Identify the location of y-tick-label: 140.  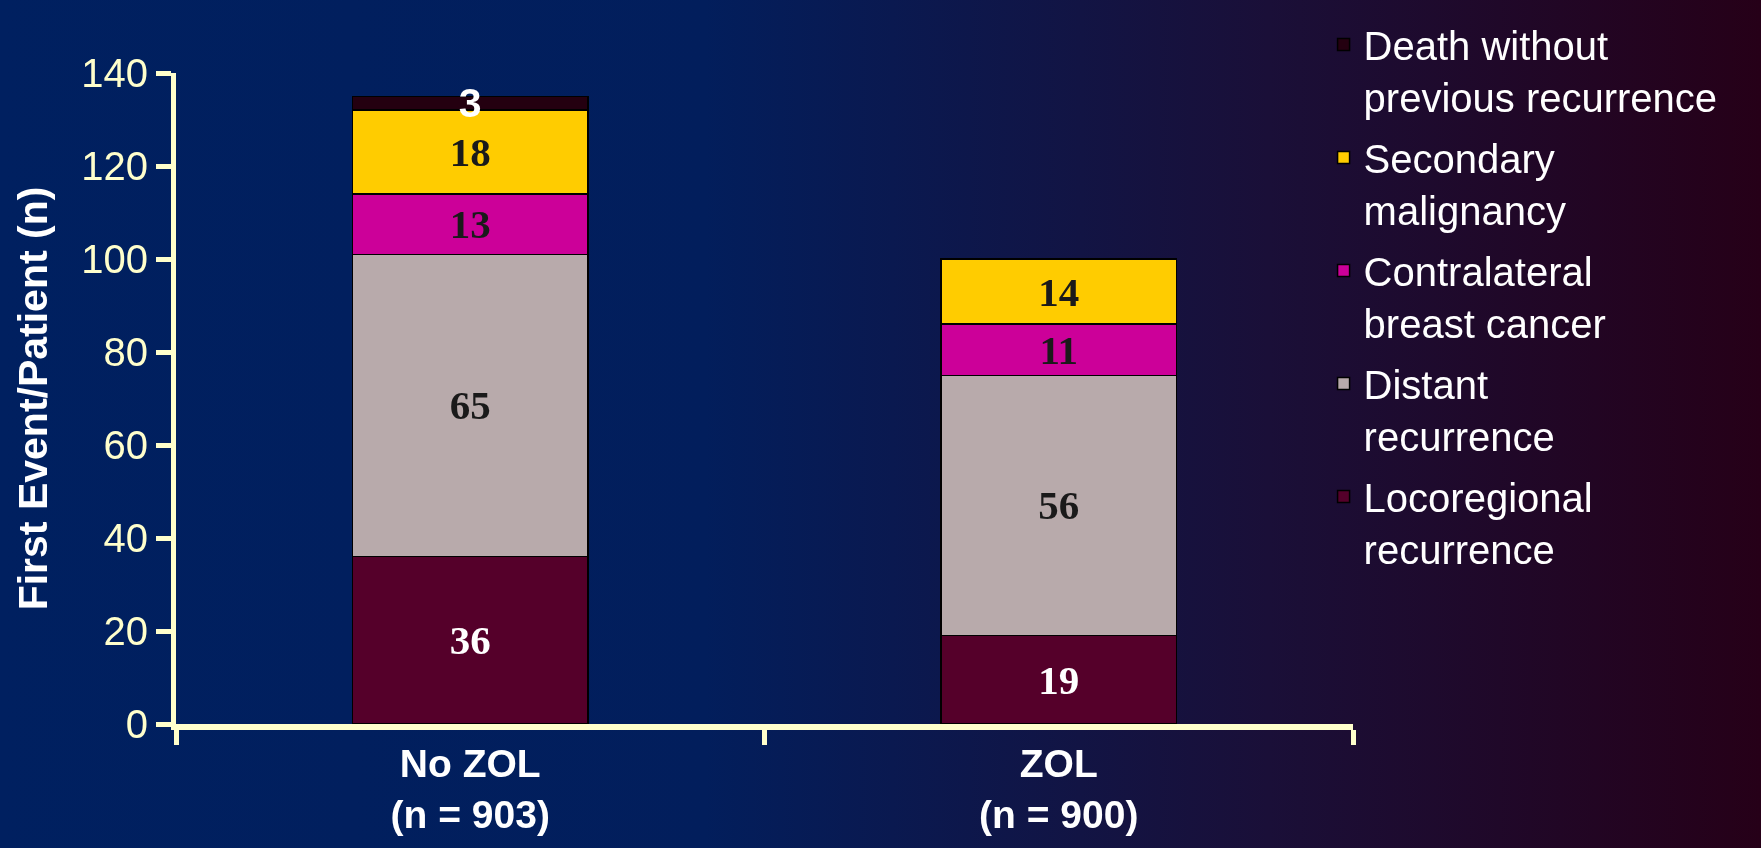
(114, 73).